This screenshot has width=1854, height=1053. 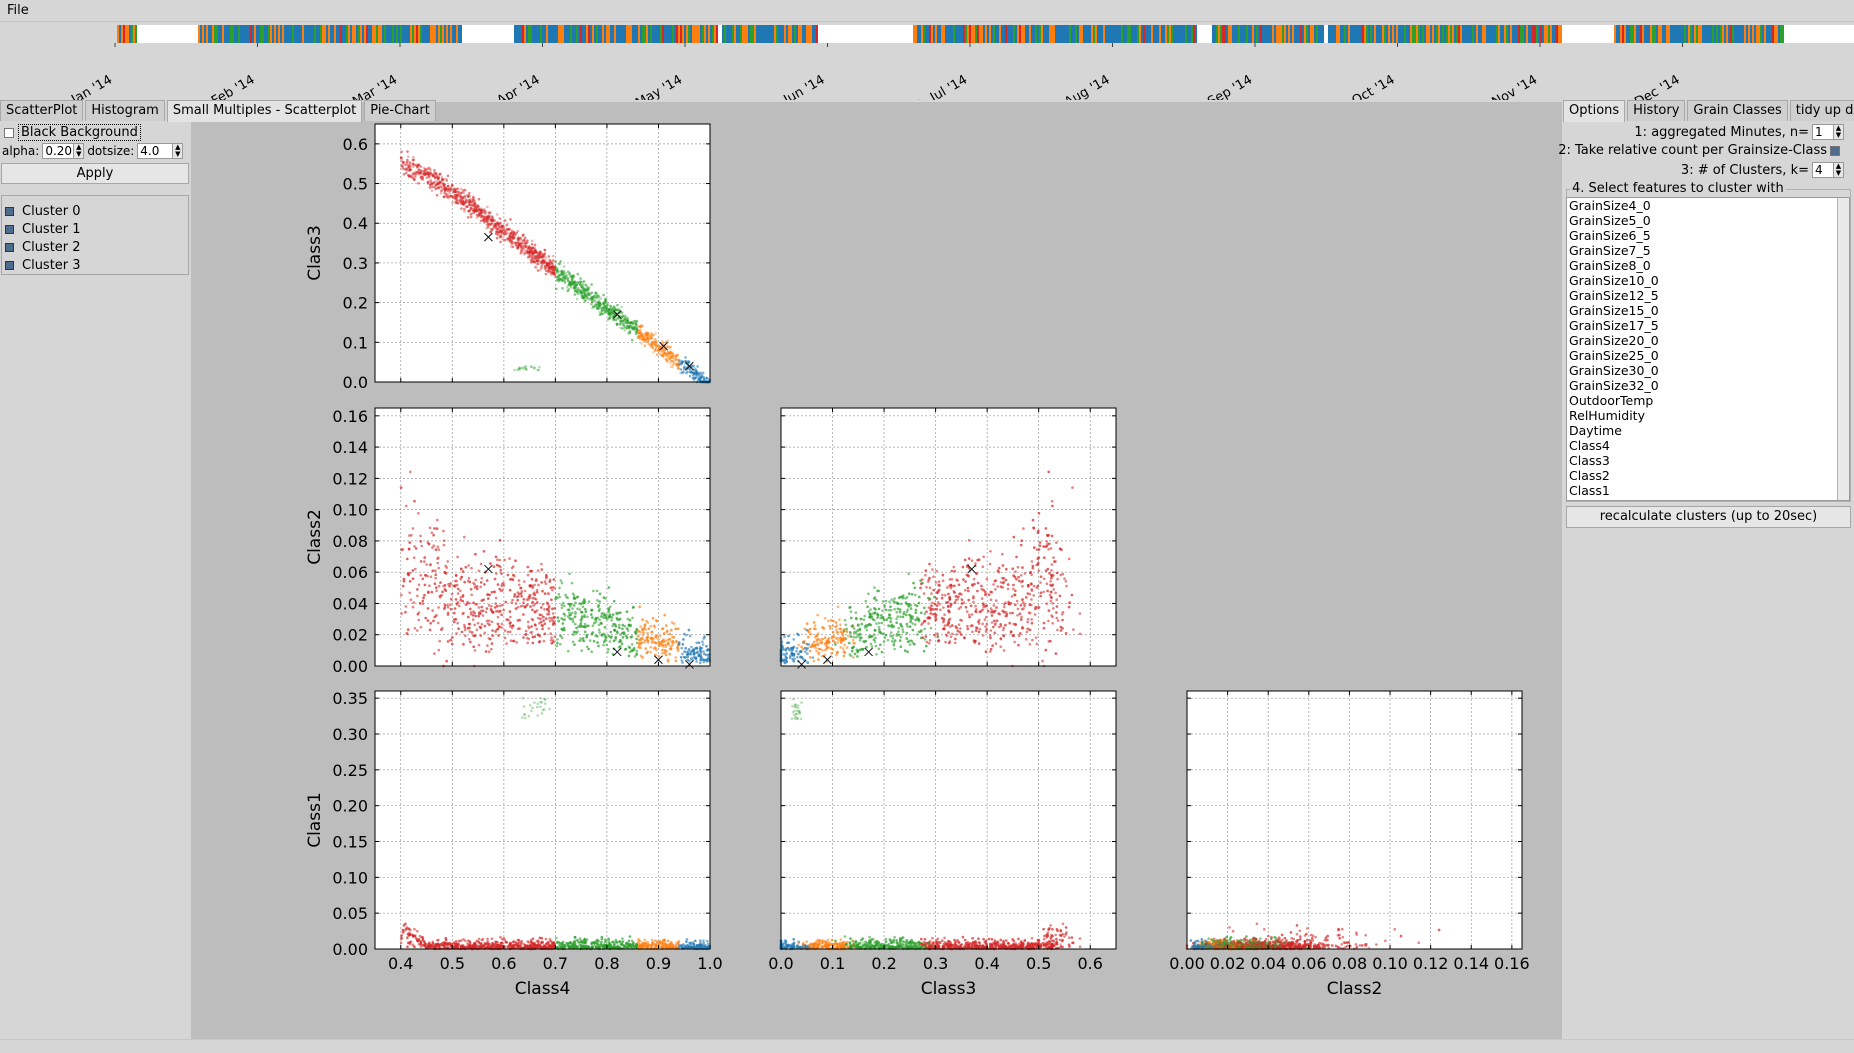 I want to click on status-bar, so click(x=927, y=1046).